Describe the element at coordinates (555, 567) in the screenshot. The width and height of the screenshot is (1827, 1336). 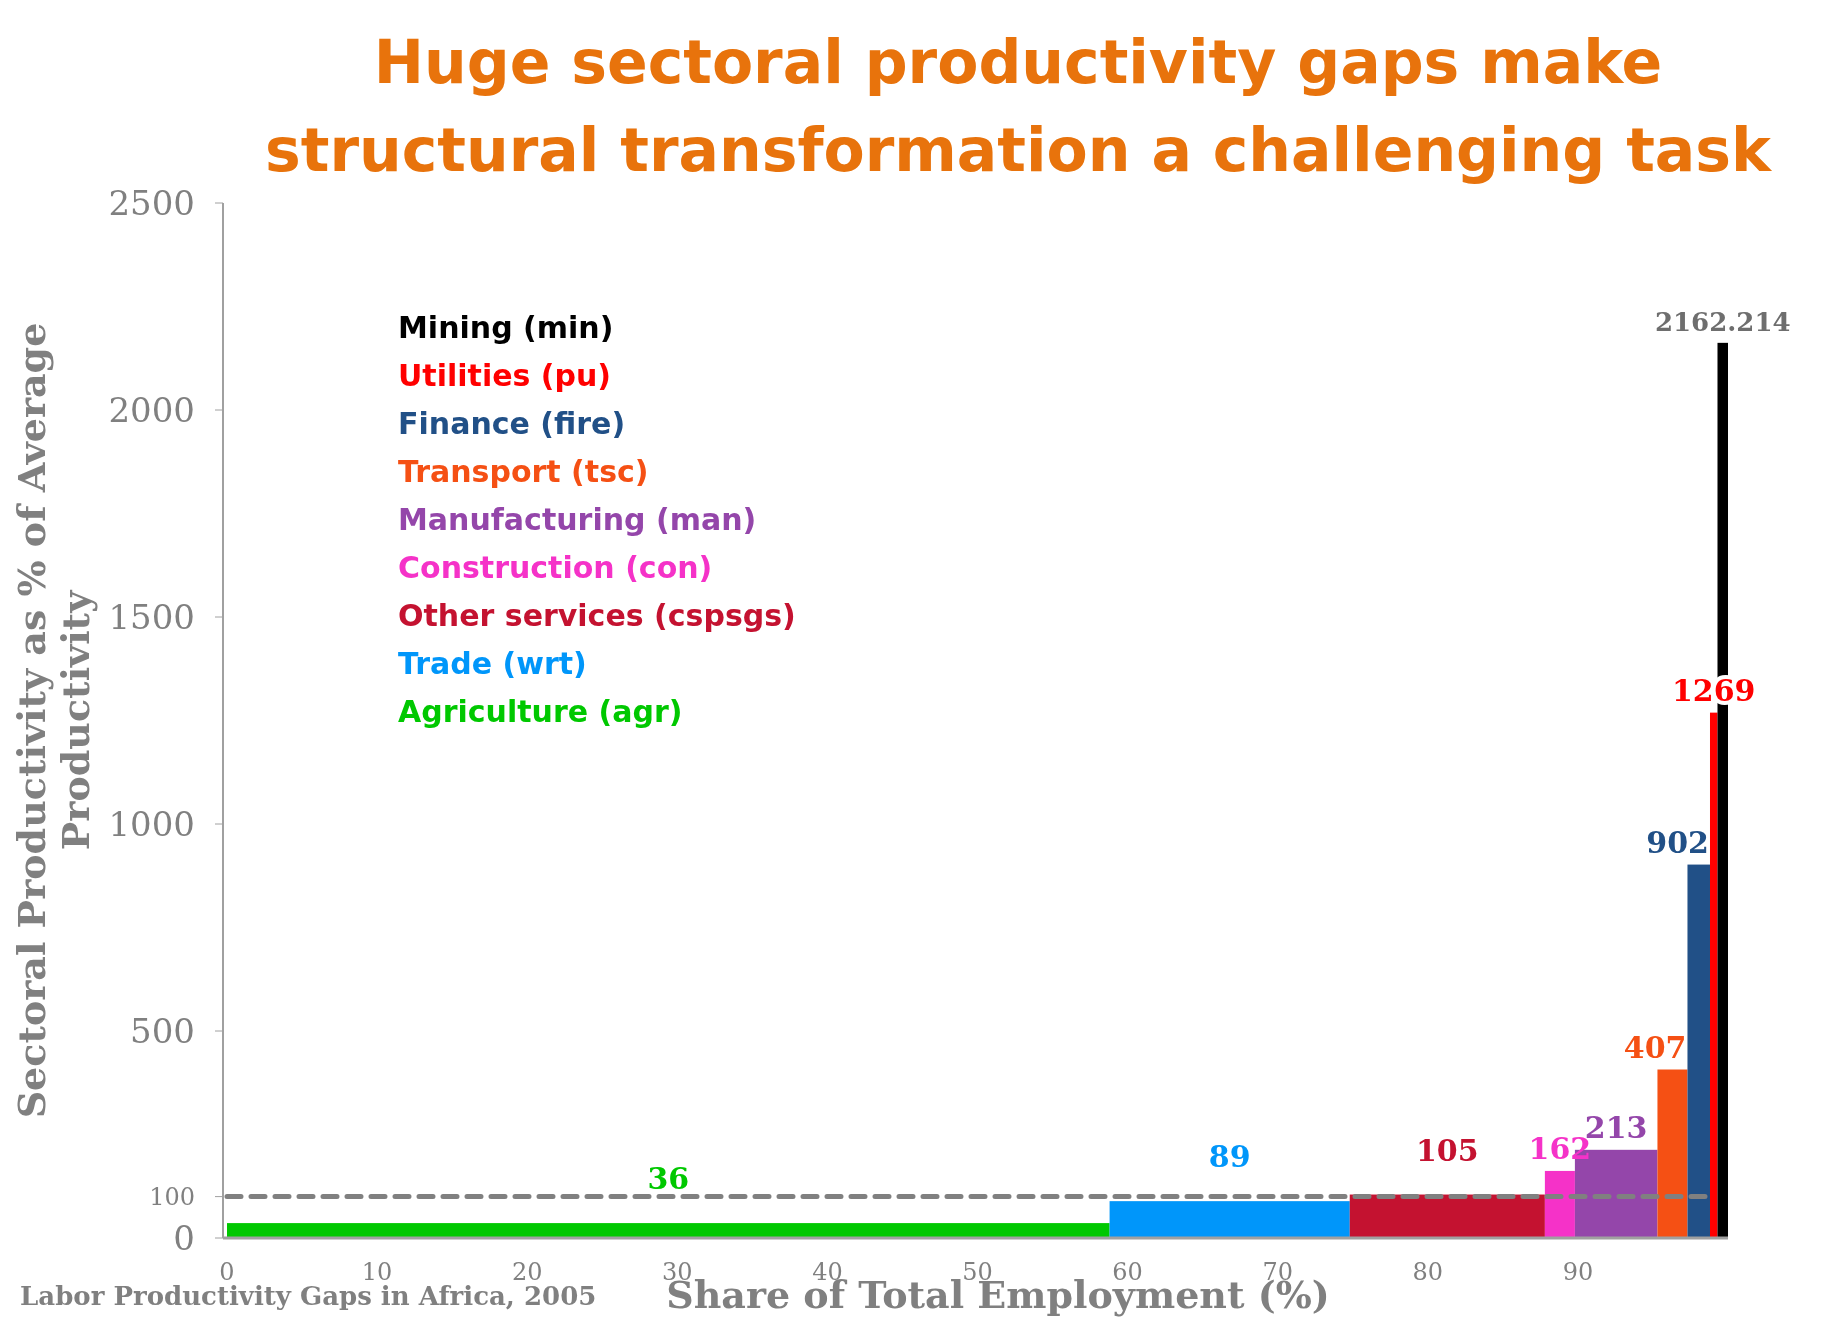
I see `category-label: Construction (con)` at that location.